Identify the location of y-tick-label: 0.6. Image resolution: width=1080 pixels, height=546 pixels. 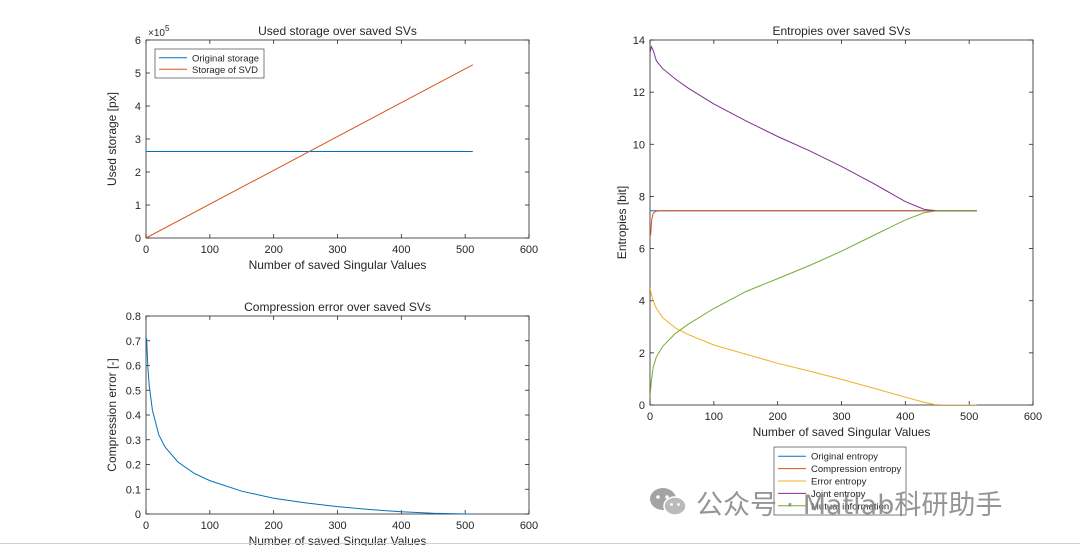
(133, 367).